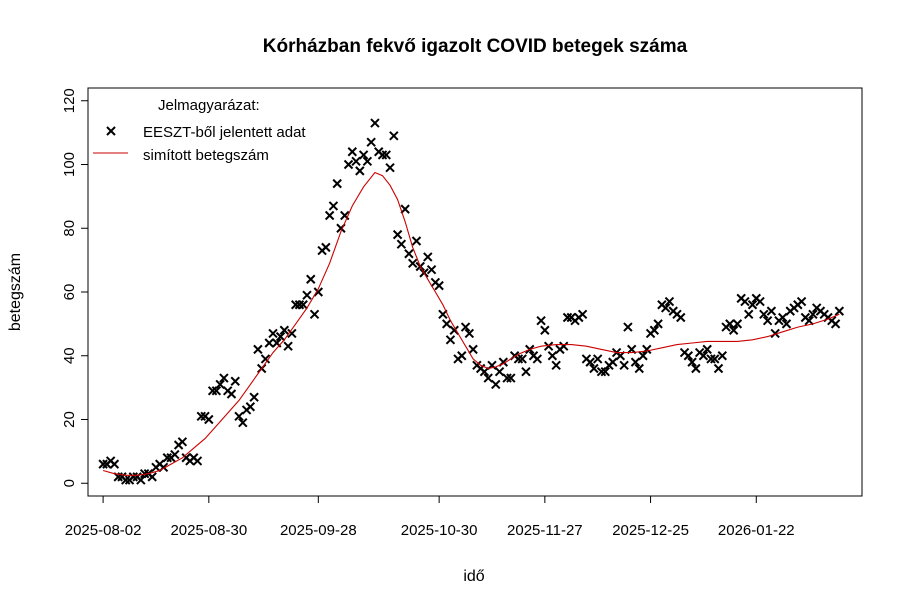  Describe the element at coordinates (69, 419) in the screenshot. I see `y-tick-label: 20` at that location.